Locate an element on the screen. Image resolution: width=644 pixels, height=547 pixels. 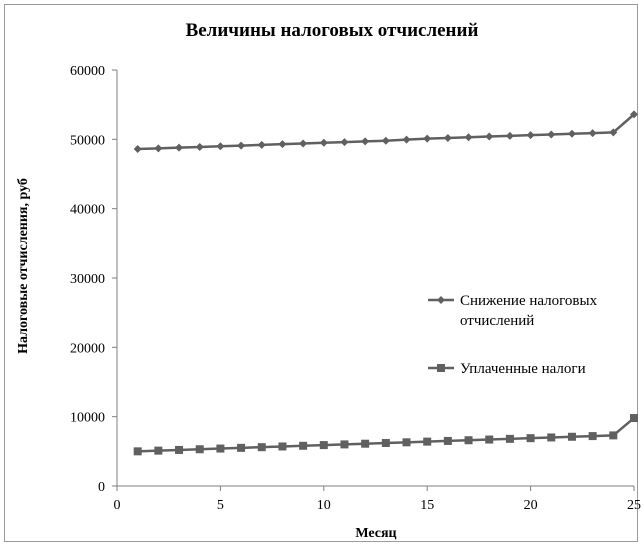
x-tick-label: 15 is located at coordinates (427, 505).